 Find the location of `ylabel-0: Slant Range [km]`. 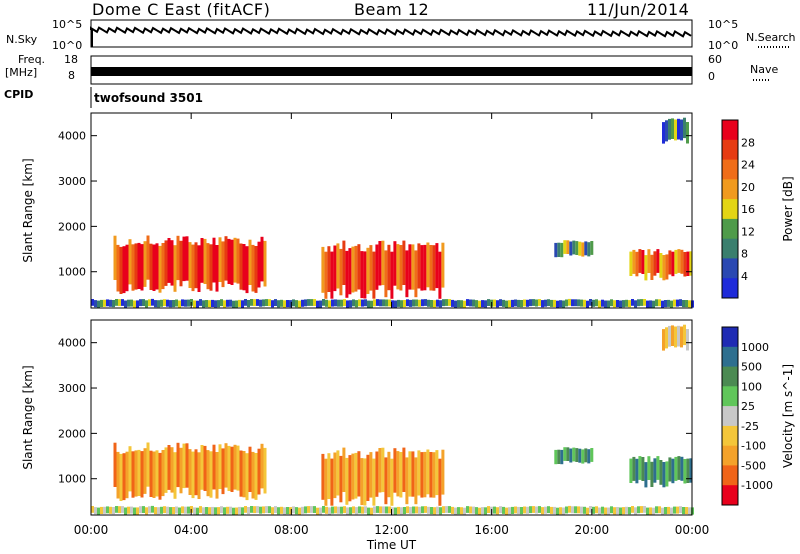

ylabel-0: Slant Range [km] is located at coordinates (28, 210).